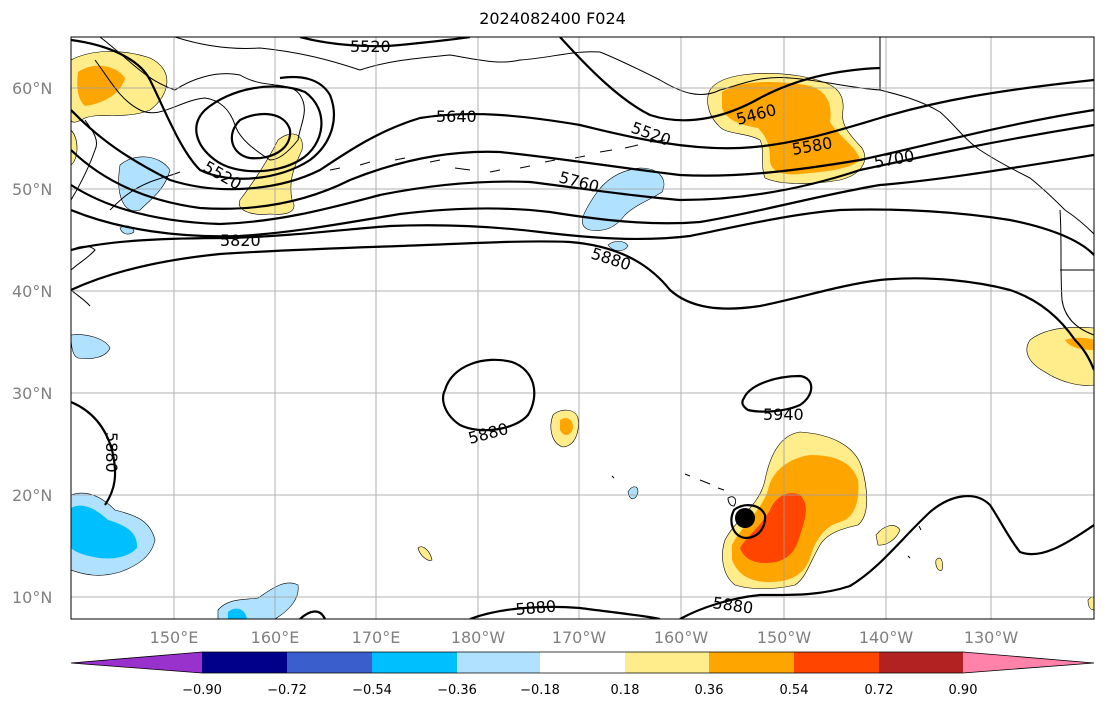  I want to click on lon-label: 140°W, so click(886, 637).